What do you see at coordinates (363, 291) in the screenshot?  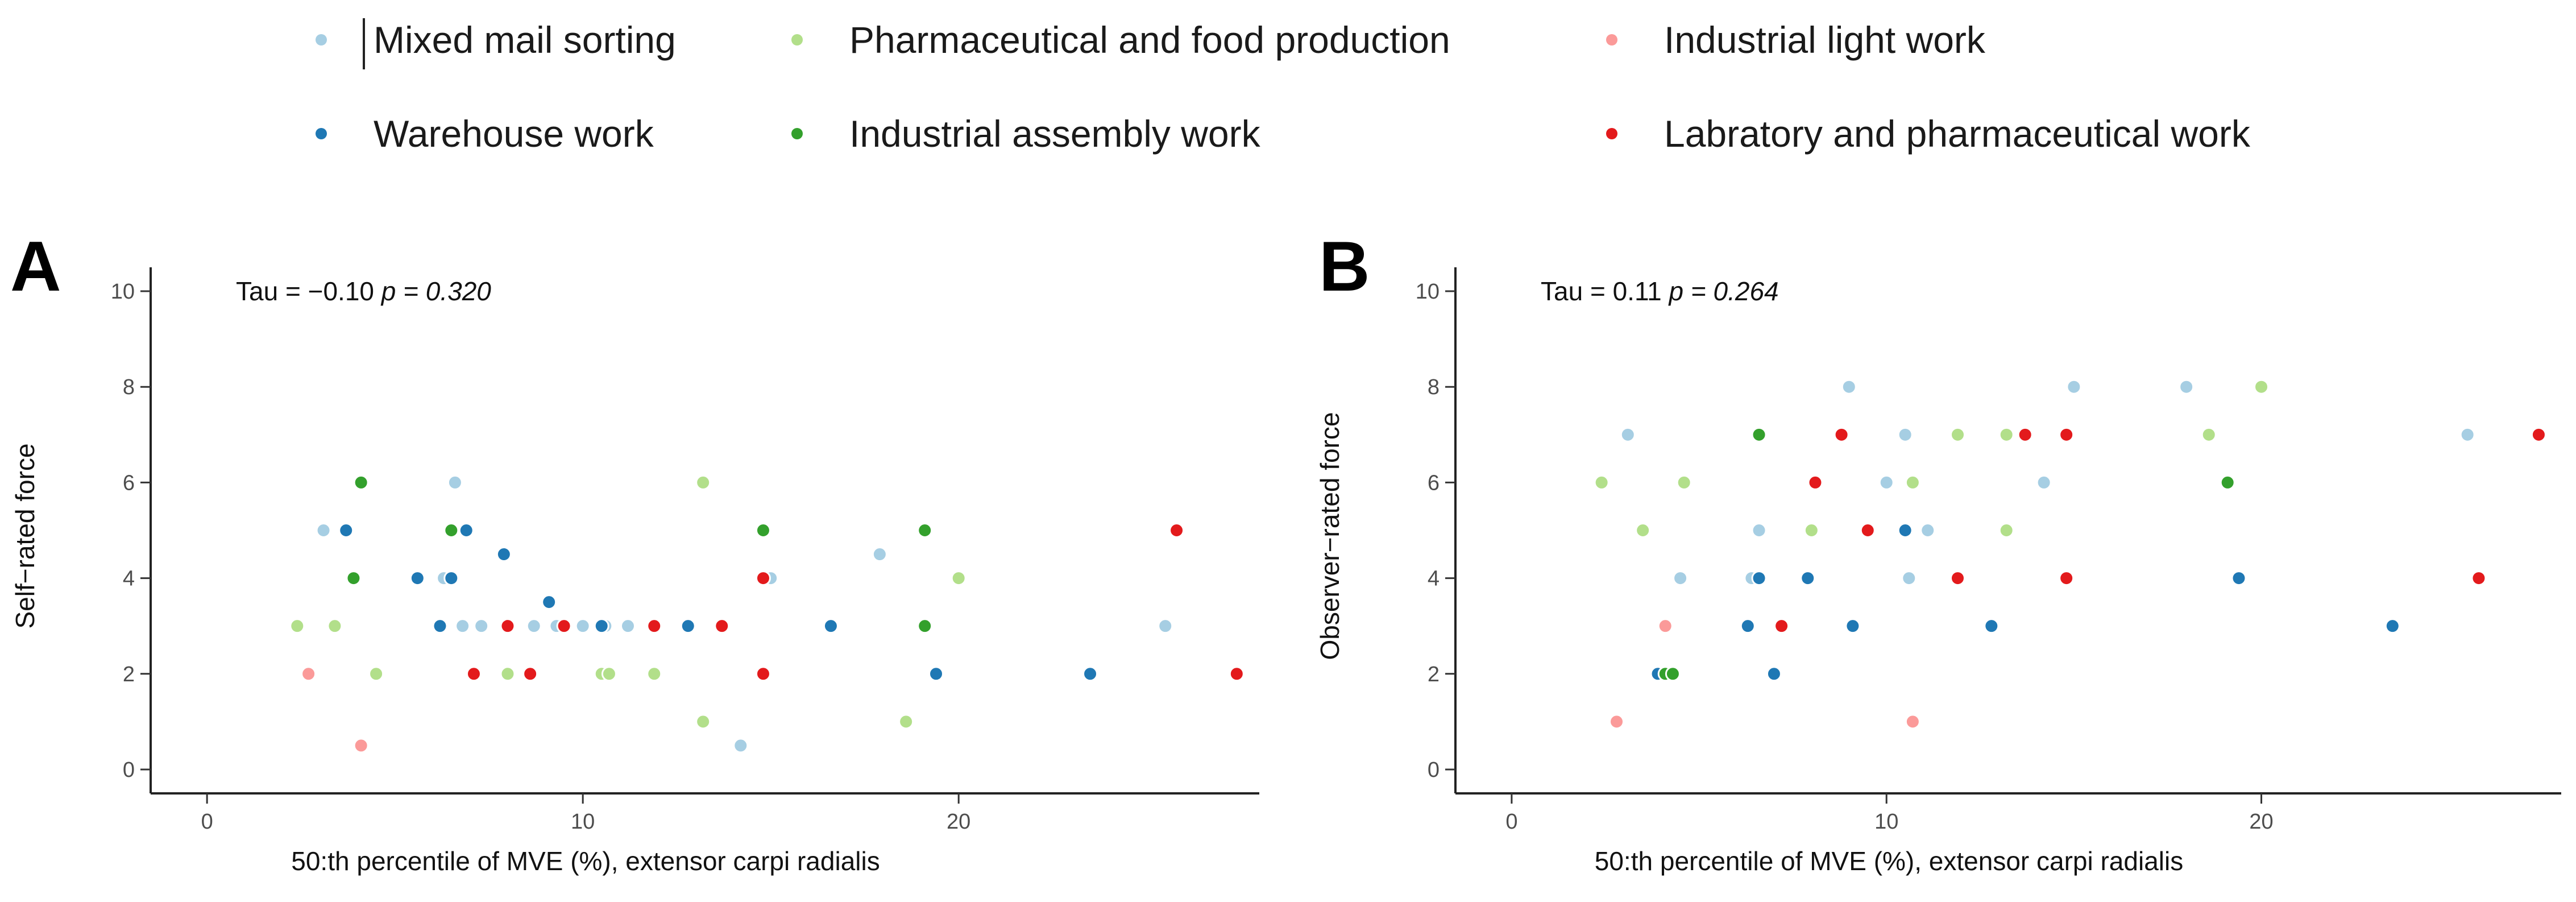 I see `stat-annotation-a: Tau = −0.10 p = 0.320` at bounding box center [363, 291].